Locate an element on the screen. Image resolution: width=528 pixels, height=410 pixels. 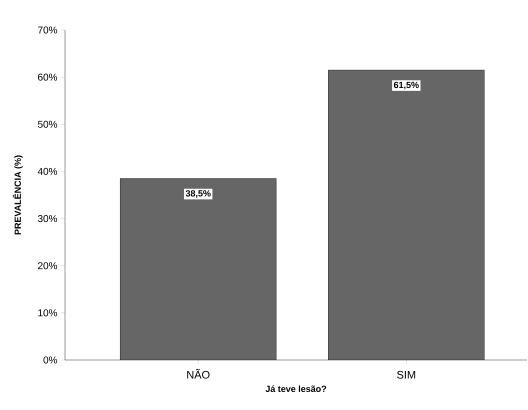
x-tick-label: NÃO is located at coordinates (198, 373).